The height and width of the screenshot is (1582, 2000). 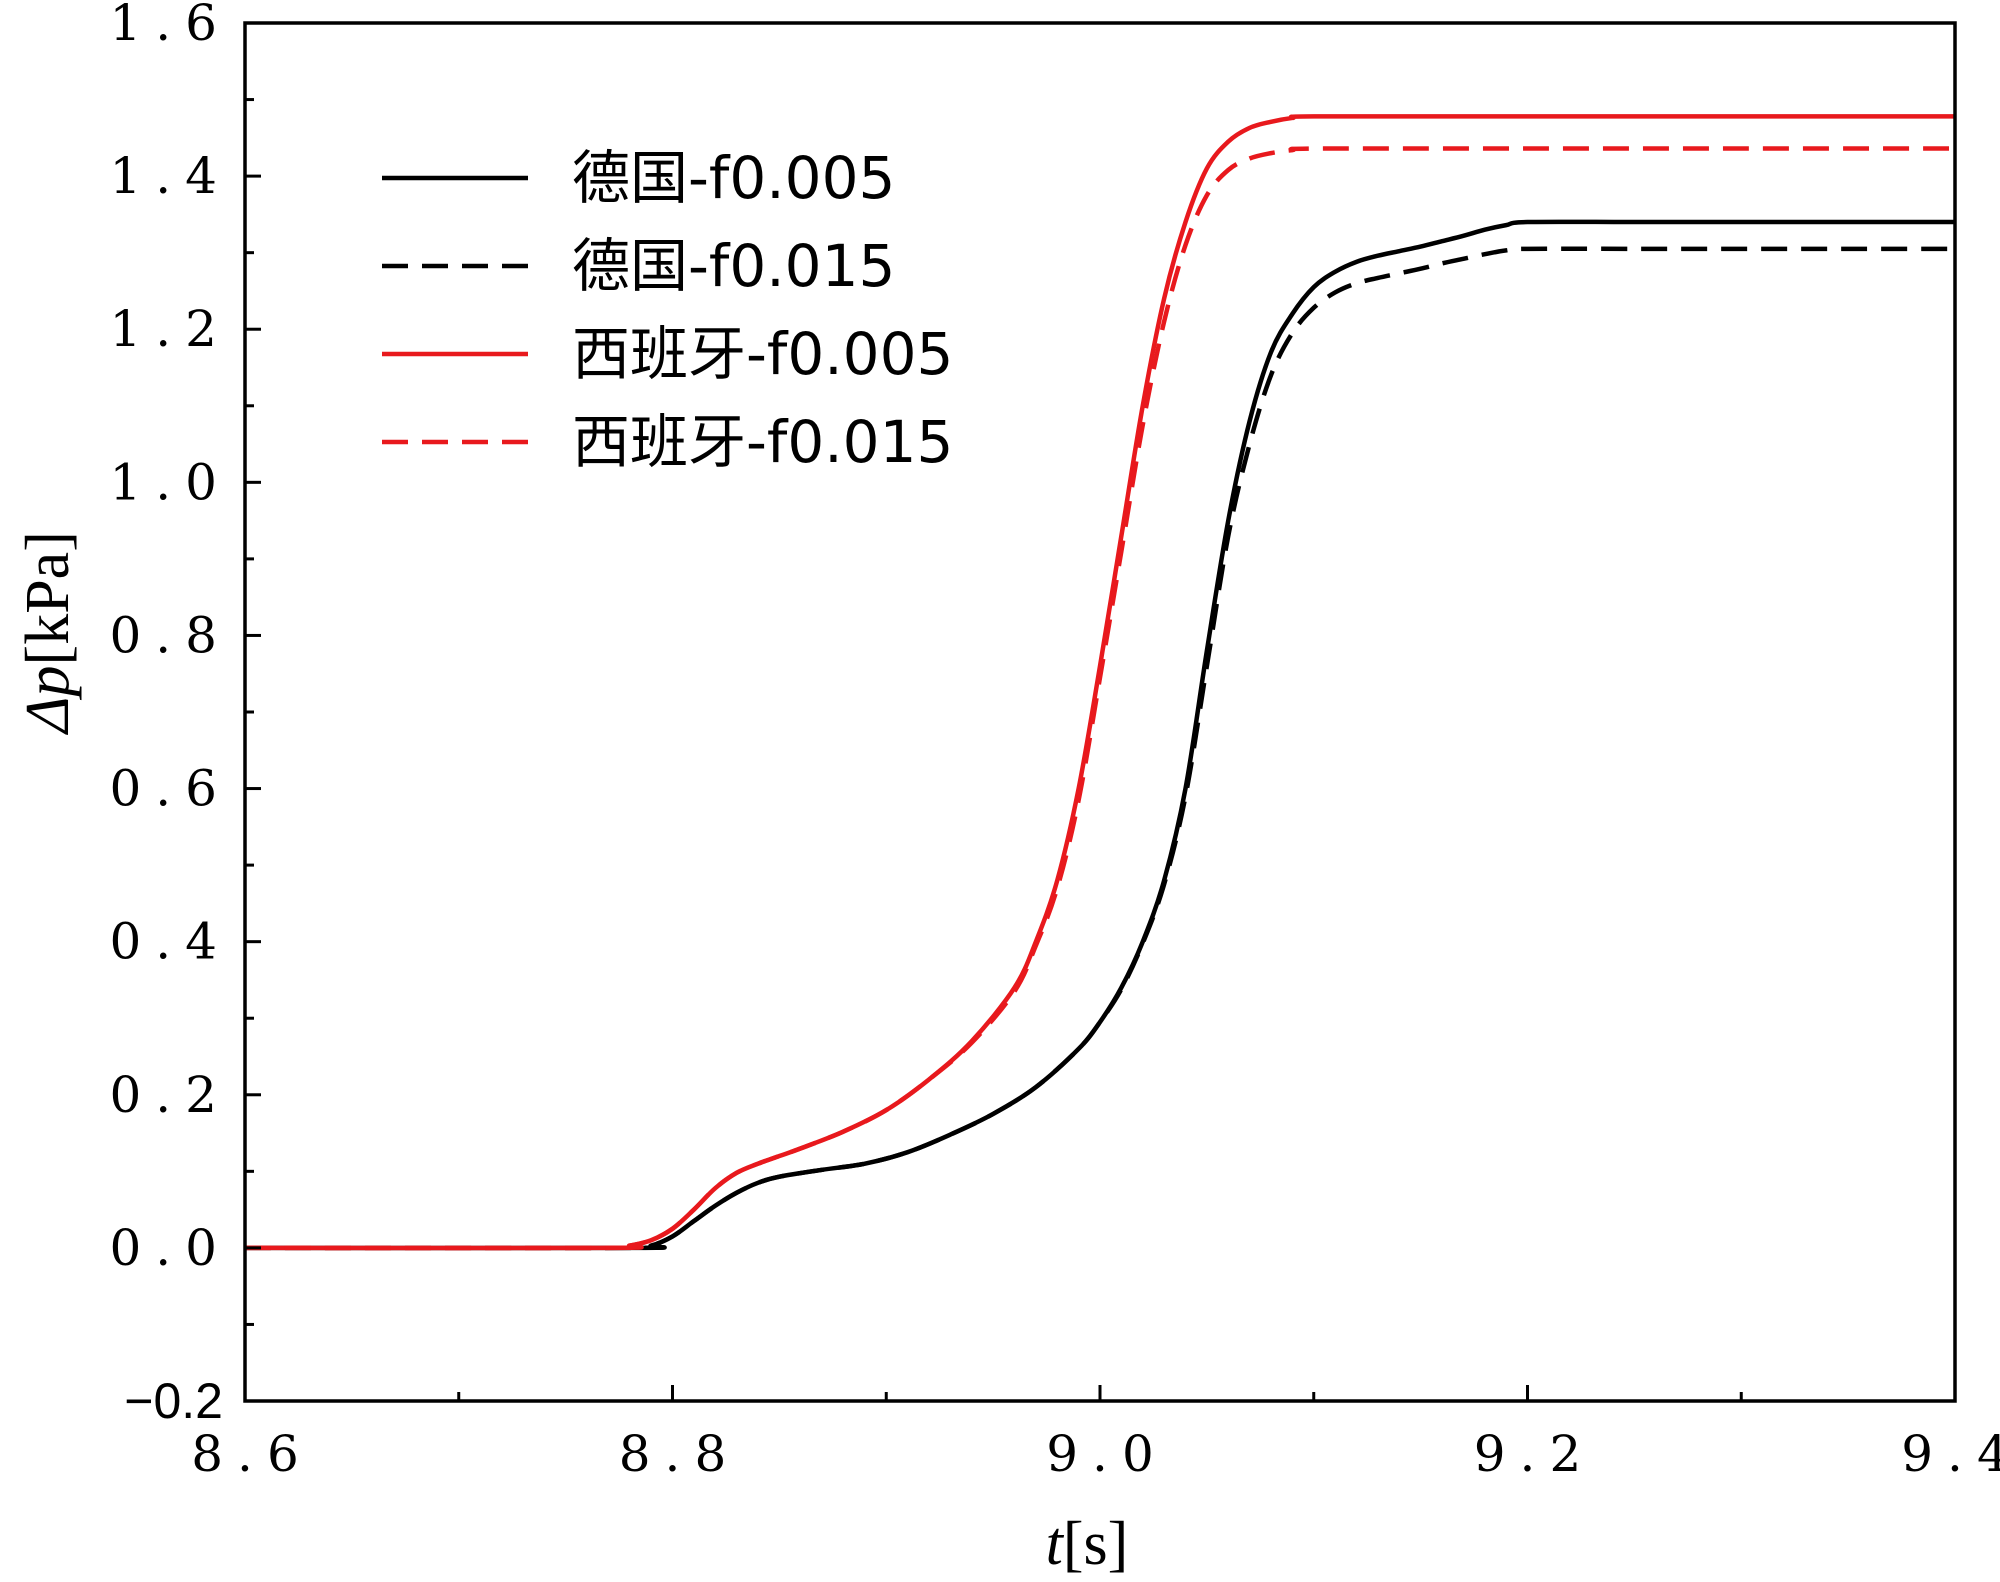 I want to click on y-tick-label: 1.6, so click(x=170, y=26).